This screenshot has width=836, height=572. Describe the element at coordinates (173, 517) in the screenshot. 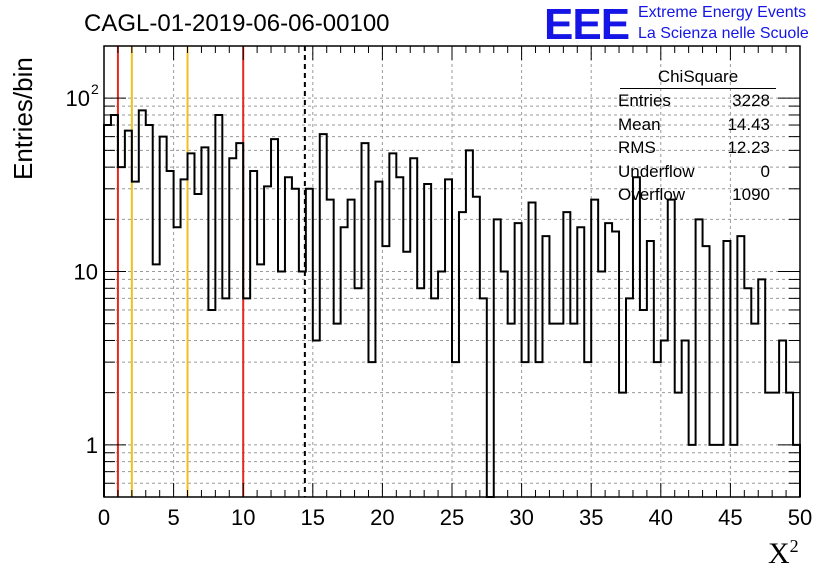

I see `x-tick-label: 5` at that location.